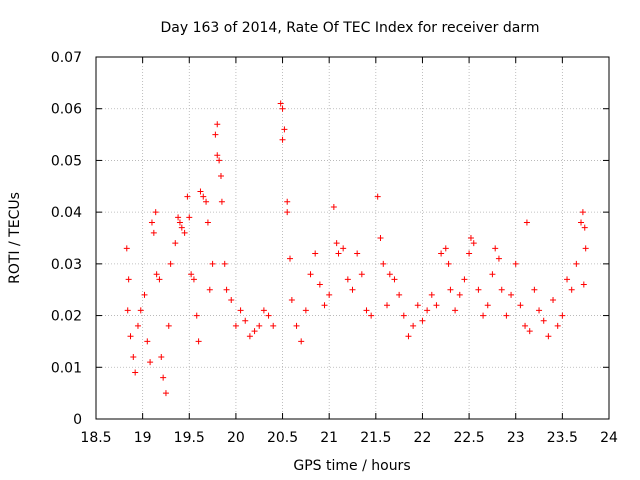 The image size is (640, 480). Describe the element at coordinates (66, 368) in the screenshot. I see `y-tick-label: 0.01` at that location.